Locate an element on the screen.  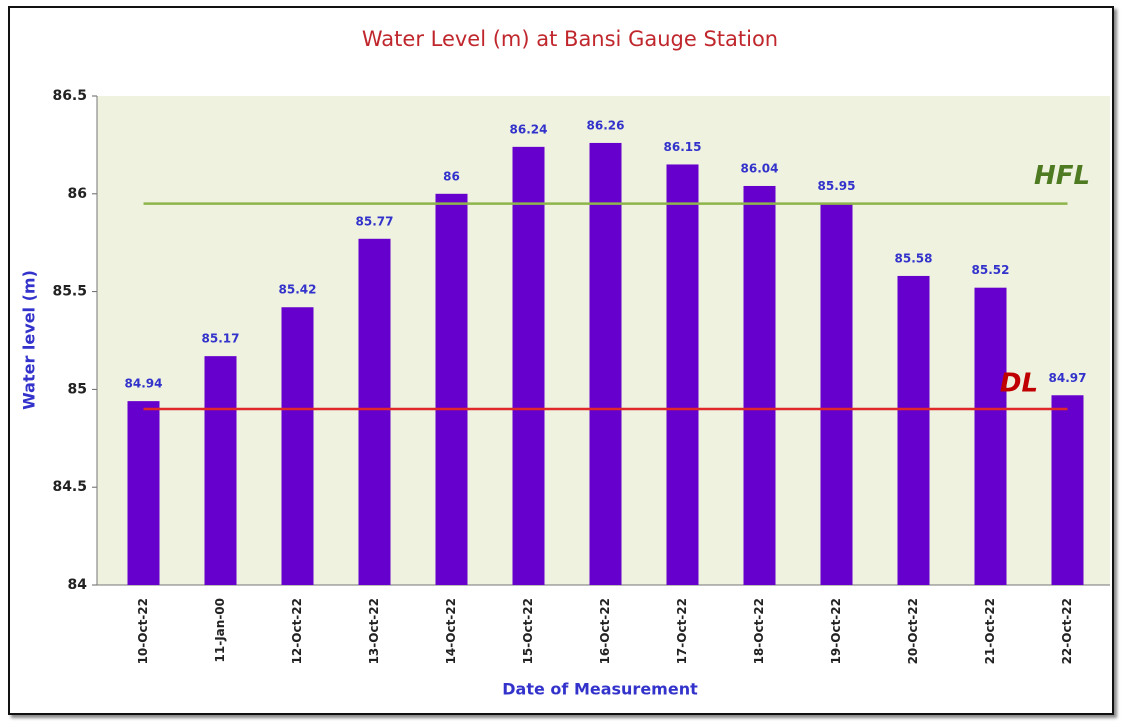
value-label: 84.94 is located at coordinates (144, 384).